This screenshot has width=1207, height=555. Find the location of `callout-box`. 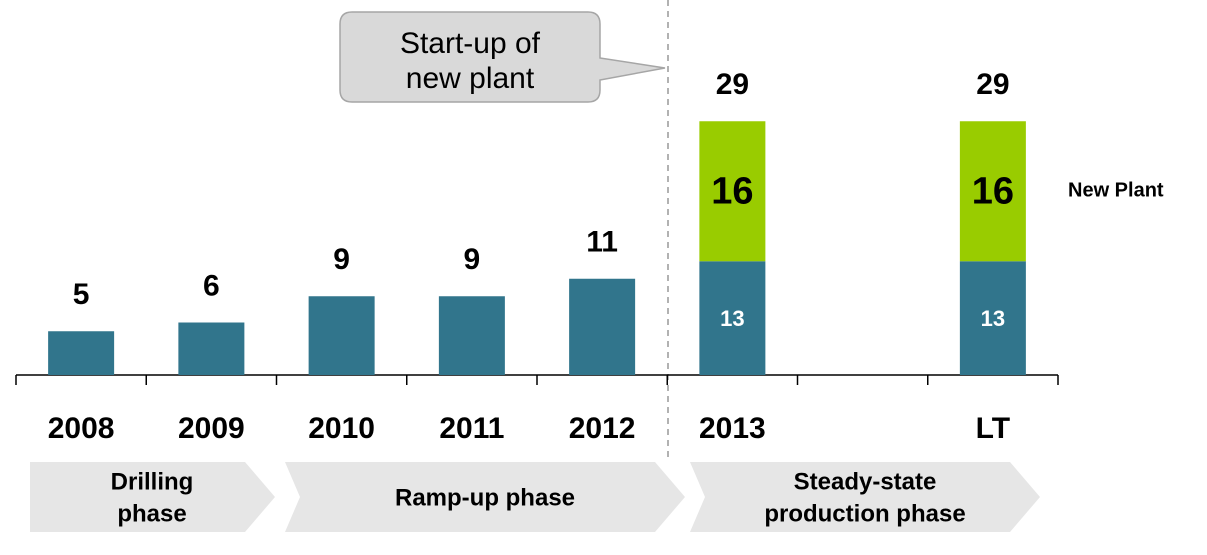

callout-box is located at coordinates (502, 57).